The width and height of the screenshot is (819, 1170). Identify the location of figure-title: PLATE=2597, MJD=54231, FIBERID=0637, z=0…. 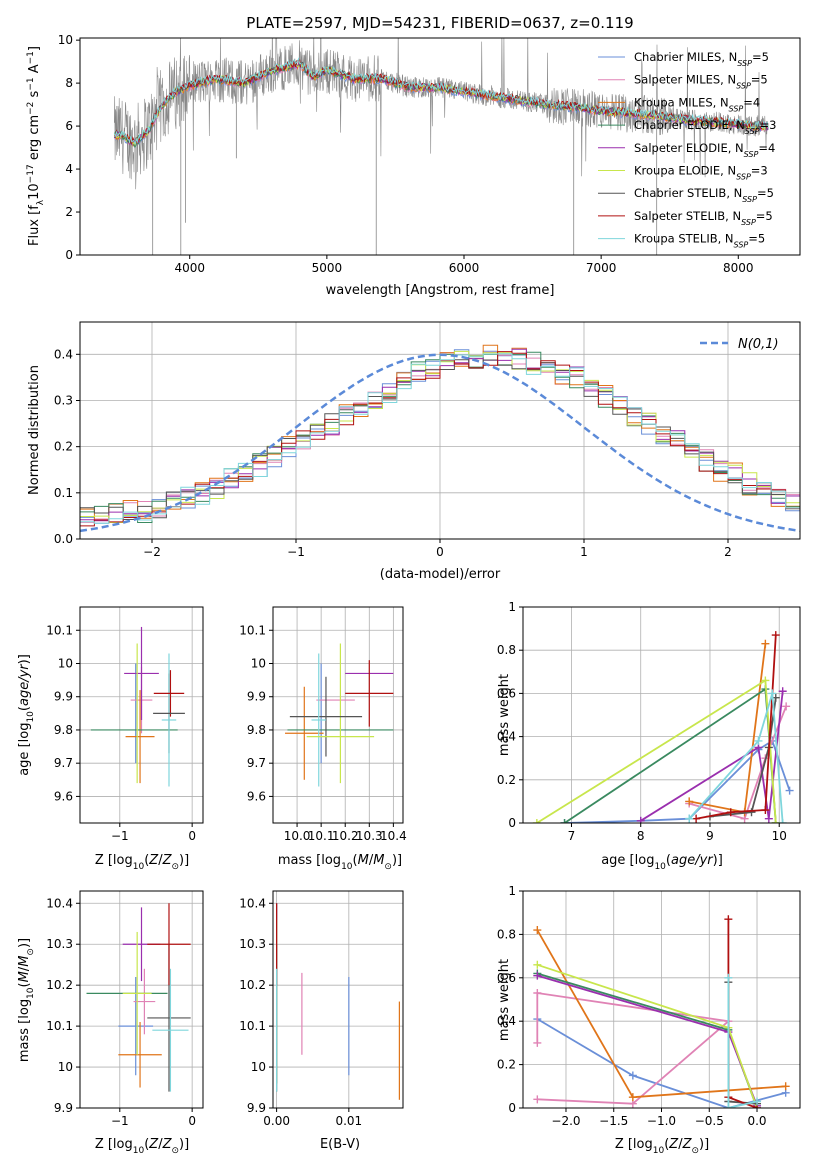
(439, 23).